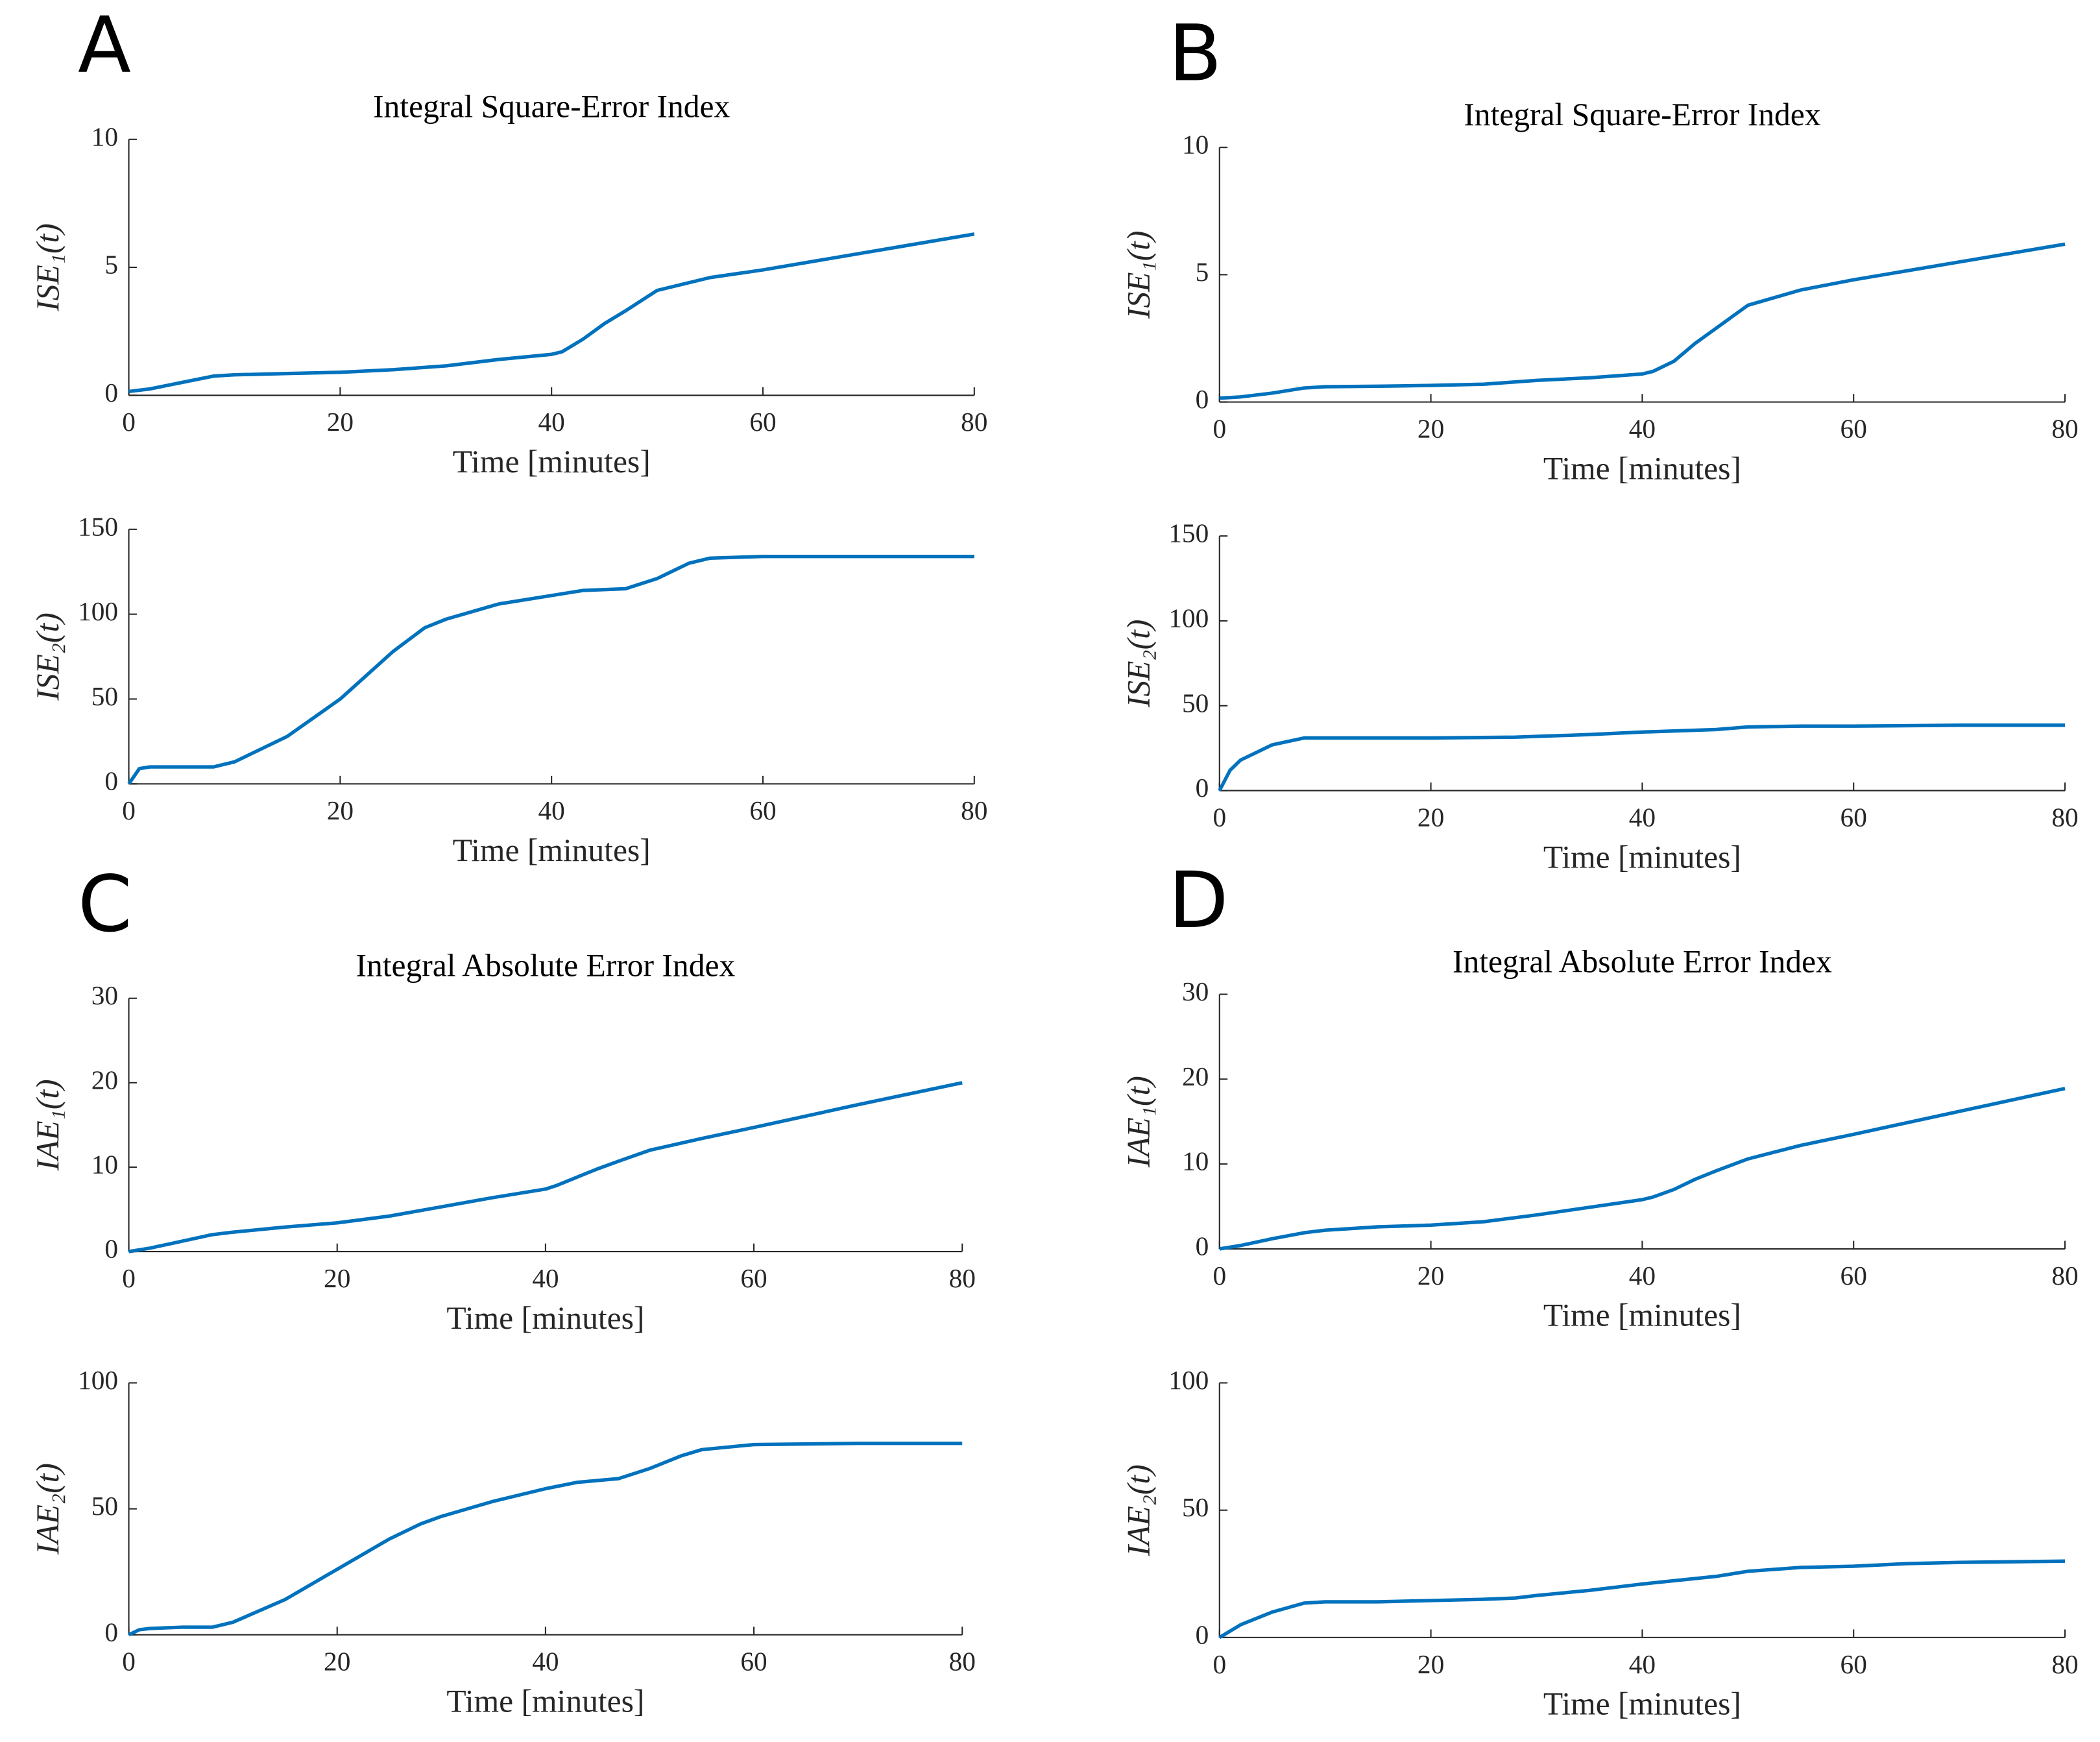 Image resolution: width=2100 pixels, height=1742 pixels. Describe the element at coordinates (1198, 901) in the screenshot. I see `panel-letter: D` at that location.